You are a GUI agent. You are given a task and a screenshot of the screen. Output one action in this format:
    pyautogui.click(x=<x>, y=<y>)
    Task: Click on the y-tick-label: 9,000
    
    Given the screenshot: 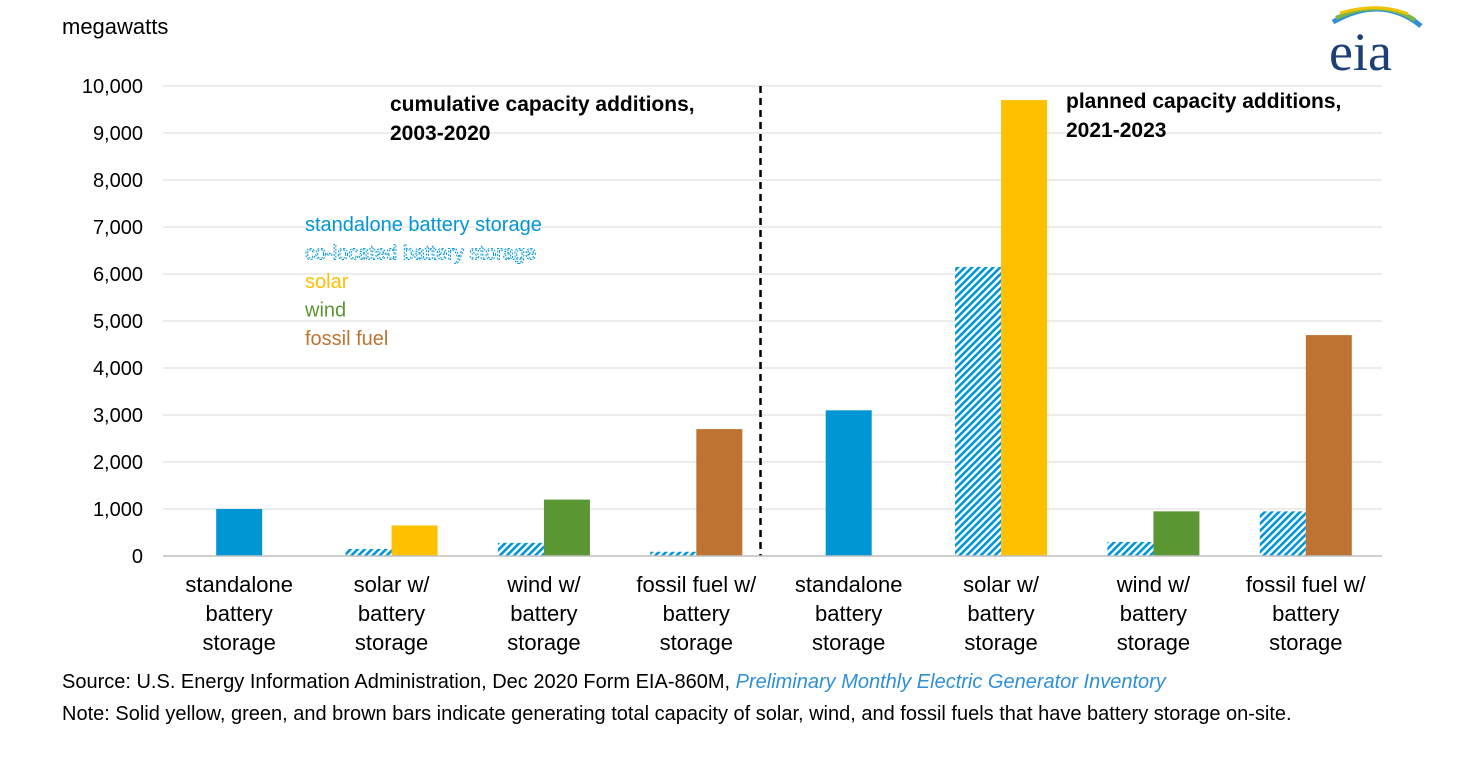 What is the action you would take?
    pyautogui.click(x=118, y=134)
    